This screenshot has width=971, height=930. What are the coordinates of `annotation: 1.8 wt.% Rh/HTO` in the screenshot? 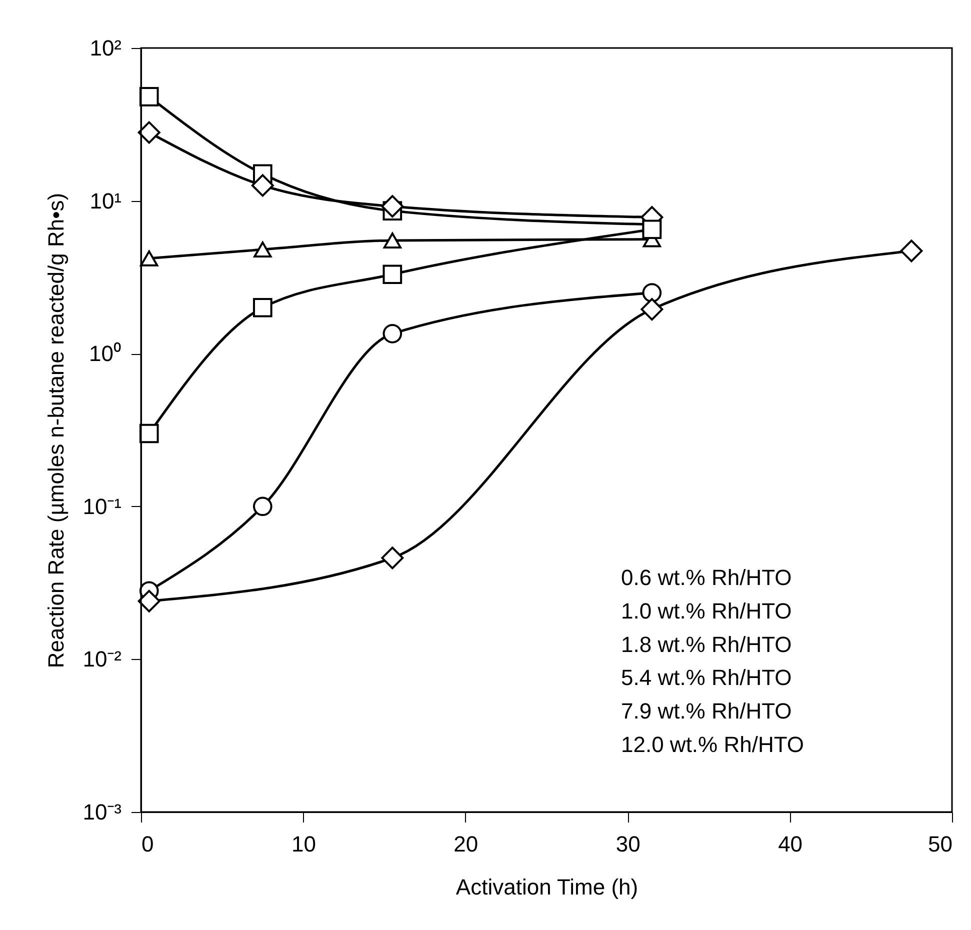 It's located at (706, 644).